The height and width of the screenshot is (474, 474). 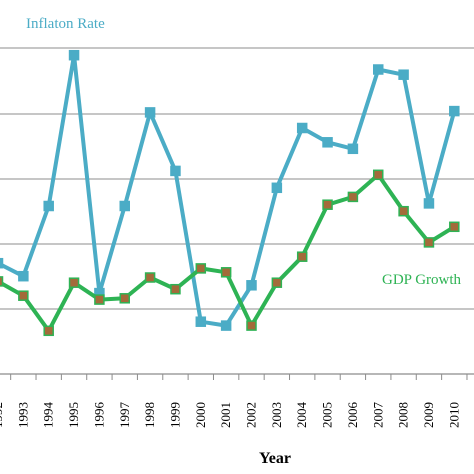 I want to click on x-tick-label: 1993, so click(x=22, y=415).